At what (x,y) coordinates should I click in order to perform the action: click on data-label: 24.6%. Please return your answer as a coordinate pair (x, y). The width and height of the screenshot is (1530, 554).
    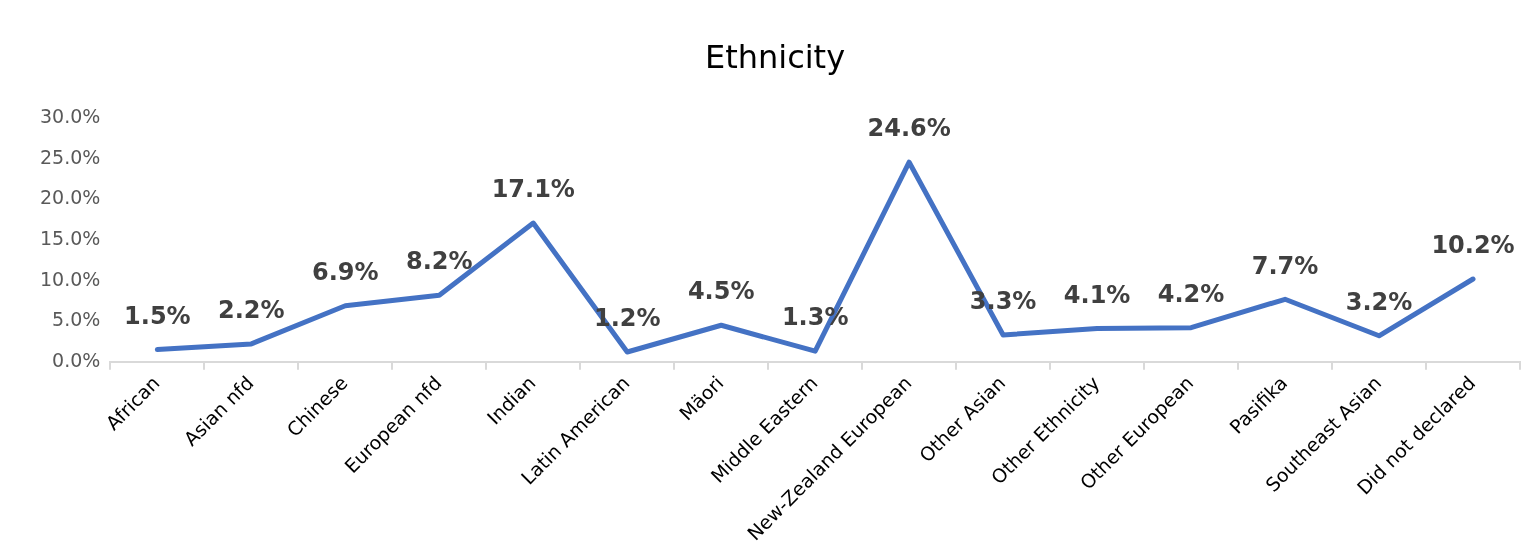
    Looking at the image, I should click on (909, 128).